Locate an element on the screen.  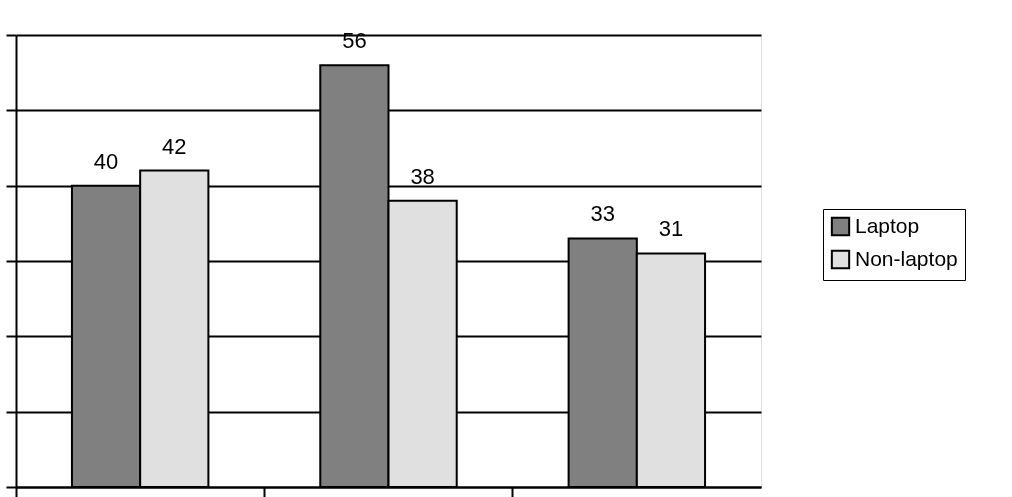
legend-label: Non-laptop is located at coordinates (906, 258).